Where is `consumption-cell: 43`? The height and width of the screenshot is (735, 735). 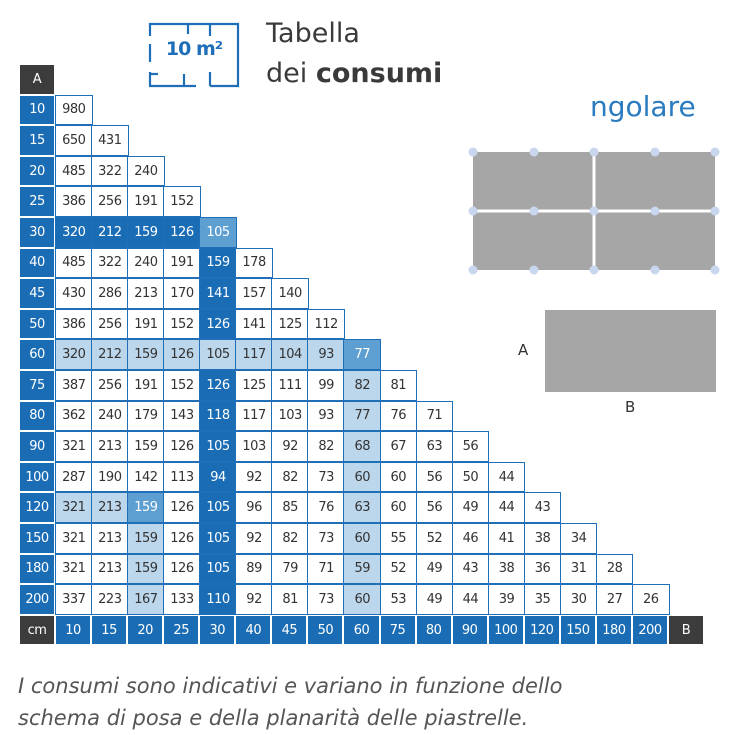
consumption-cell: 43 is located at coordinates (470, 569).